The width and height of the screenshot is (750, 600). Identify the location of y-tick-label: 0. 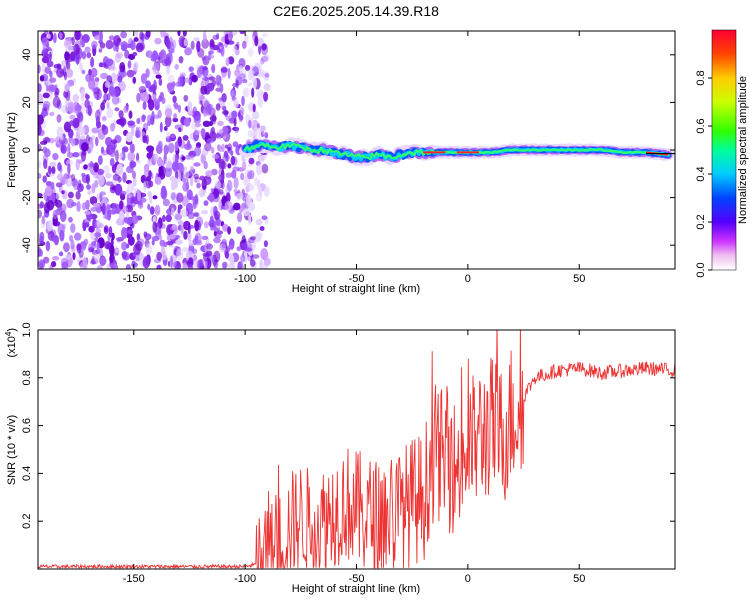
(27, 150).